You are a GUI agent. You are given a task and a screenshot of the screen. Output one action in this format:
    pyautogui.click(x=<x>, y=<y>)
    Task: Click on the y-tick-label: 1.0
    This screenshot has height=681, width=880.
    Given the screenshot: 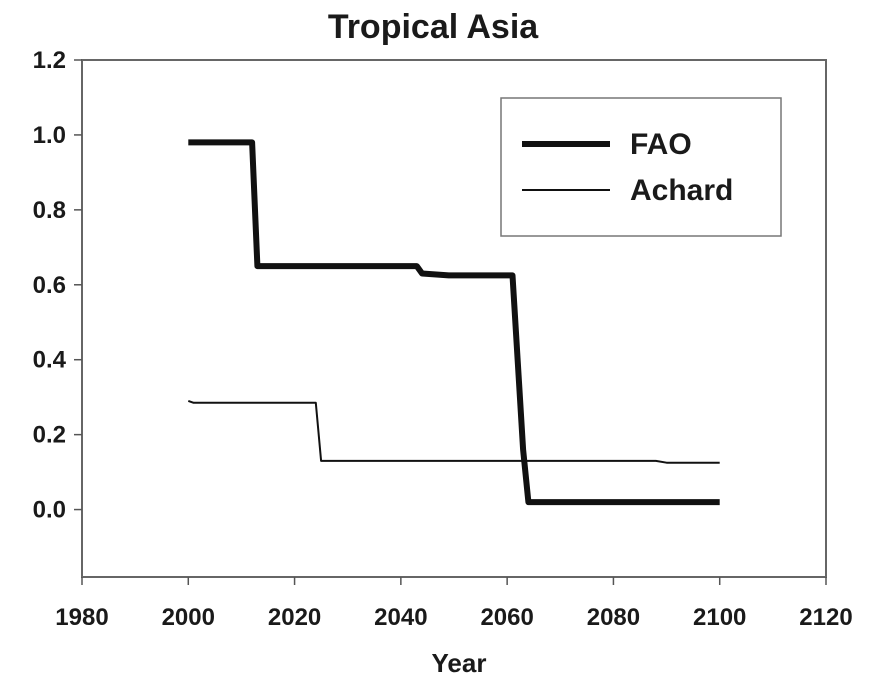 What is the action you would take?
    pyautogui.click(x=49, y=135)
    